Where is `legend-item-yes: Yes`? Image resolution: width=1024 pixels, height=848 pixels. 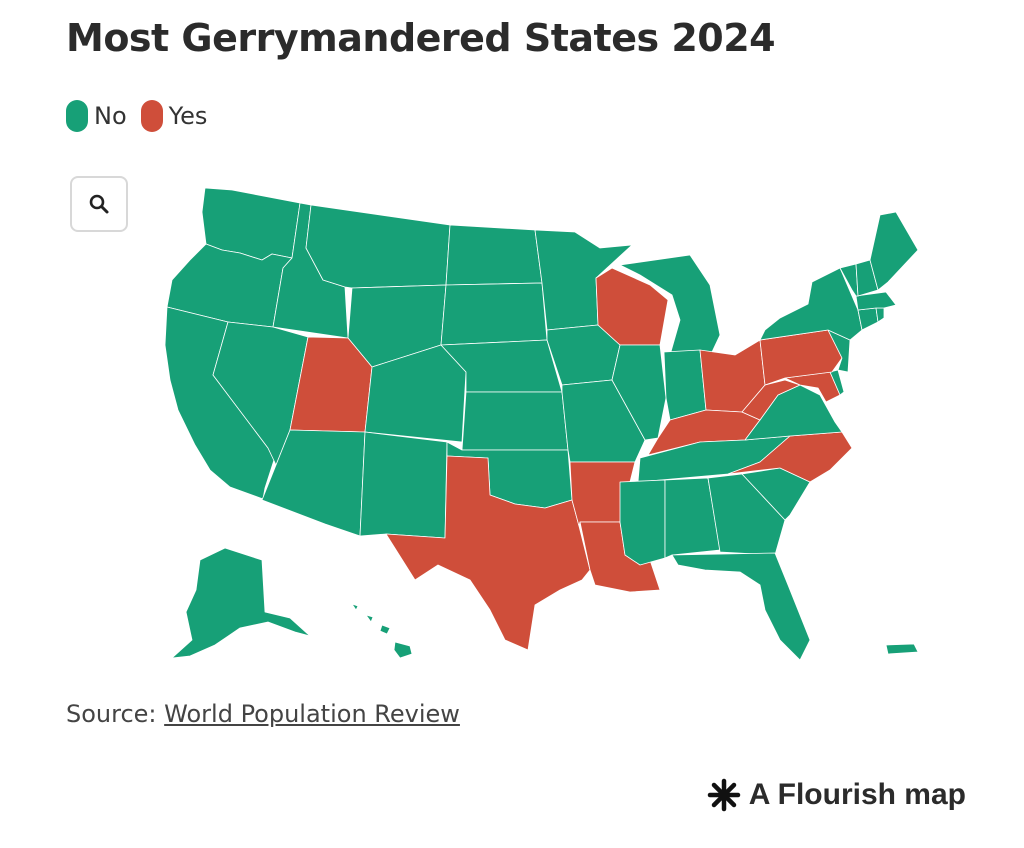
legend-item-yes: Yes is located at coordinates (174, 116).